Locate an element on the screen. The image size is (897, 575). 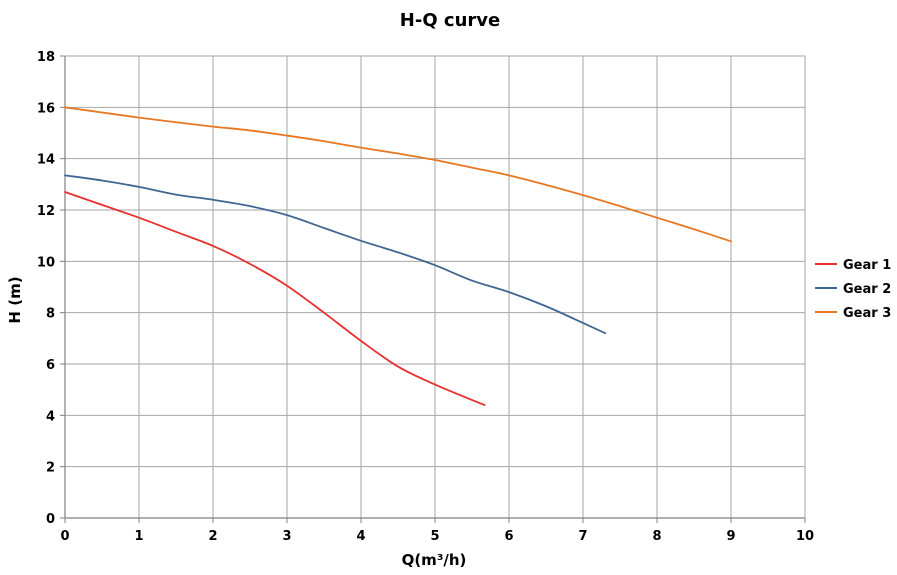
x-tick-label: 8 is located at coordinates (656, 536).